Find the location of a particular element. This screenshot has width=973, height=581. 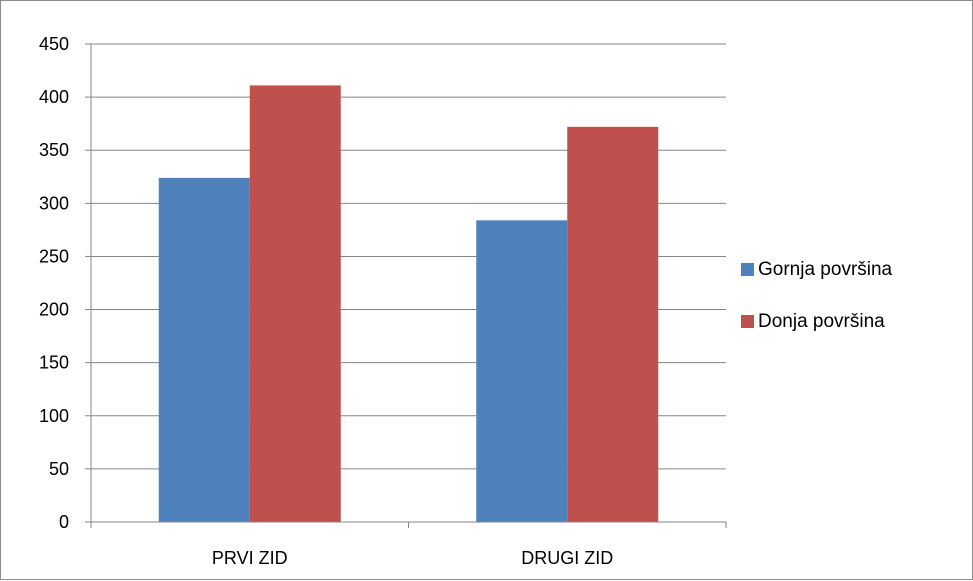

y-axis-tick-labels: 0 50 100 150 200 250 300 350 400 450 is located at coordinates (54, 283).